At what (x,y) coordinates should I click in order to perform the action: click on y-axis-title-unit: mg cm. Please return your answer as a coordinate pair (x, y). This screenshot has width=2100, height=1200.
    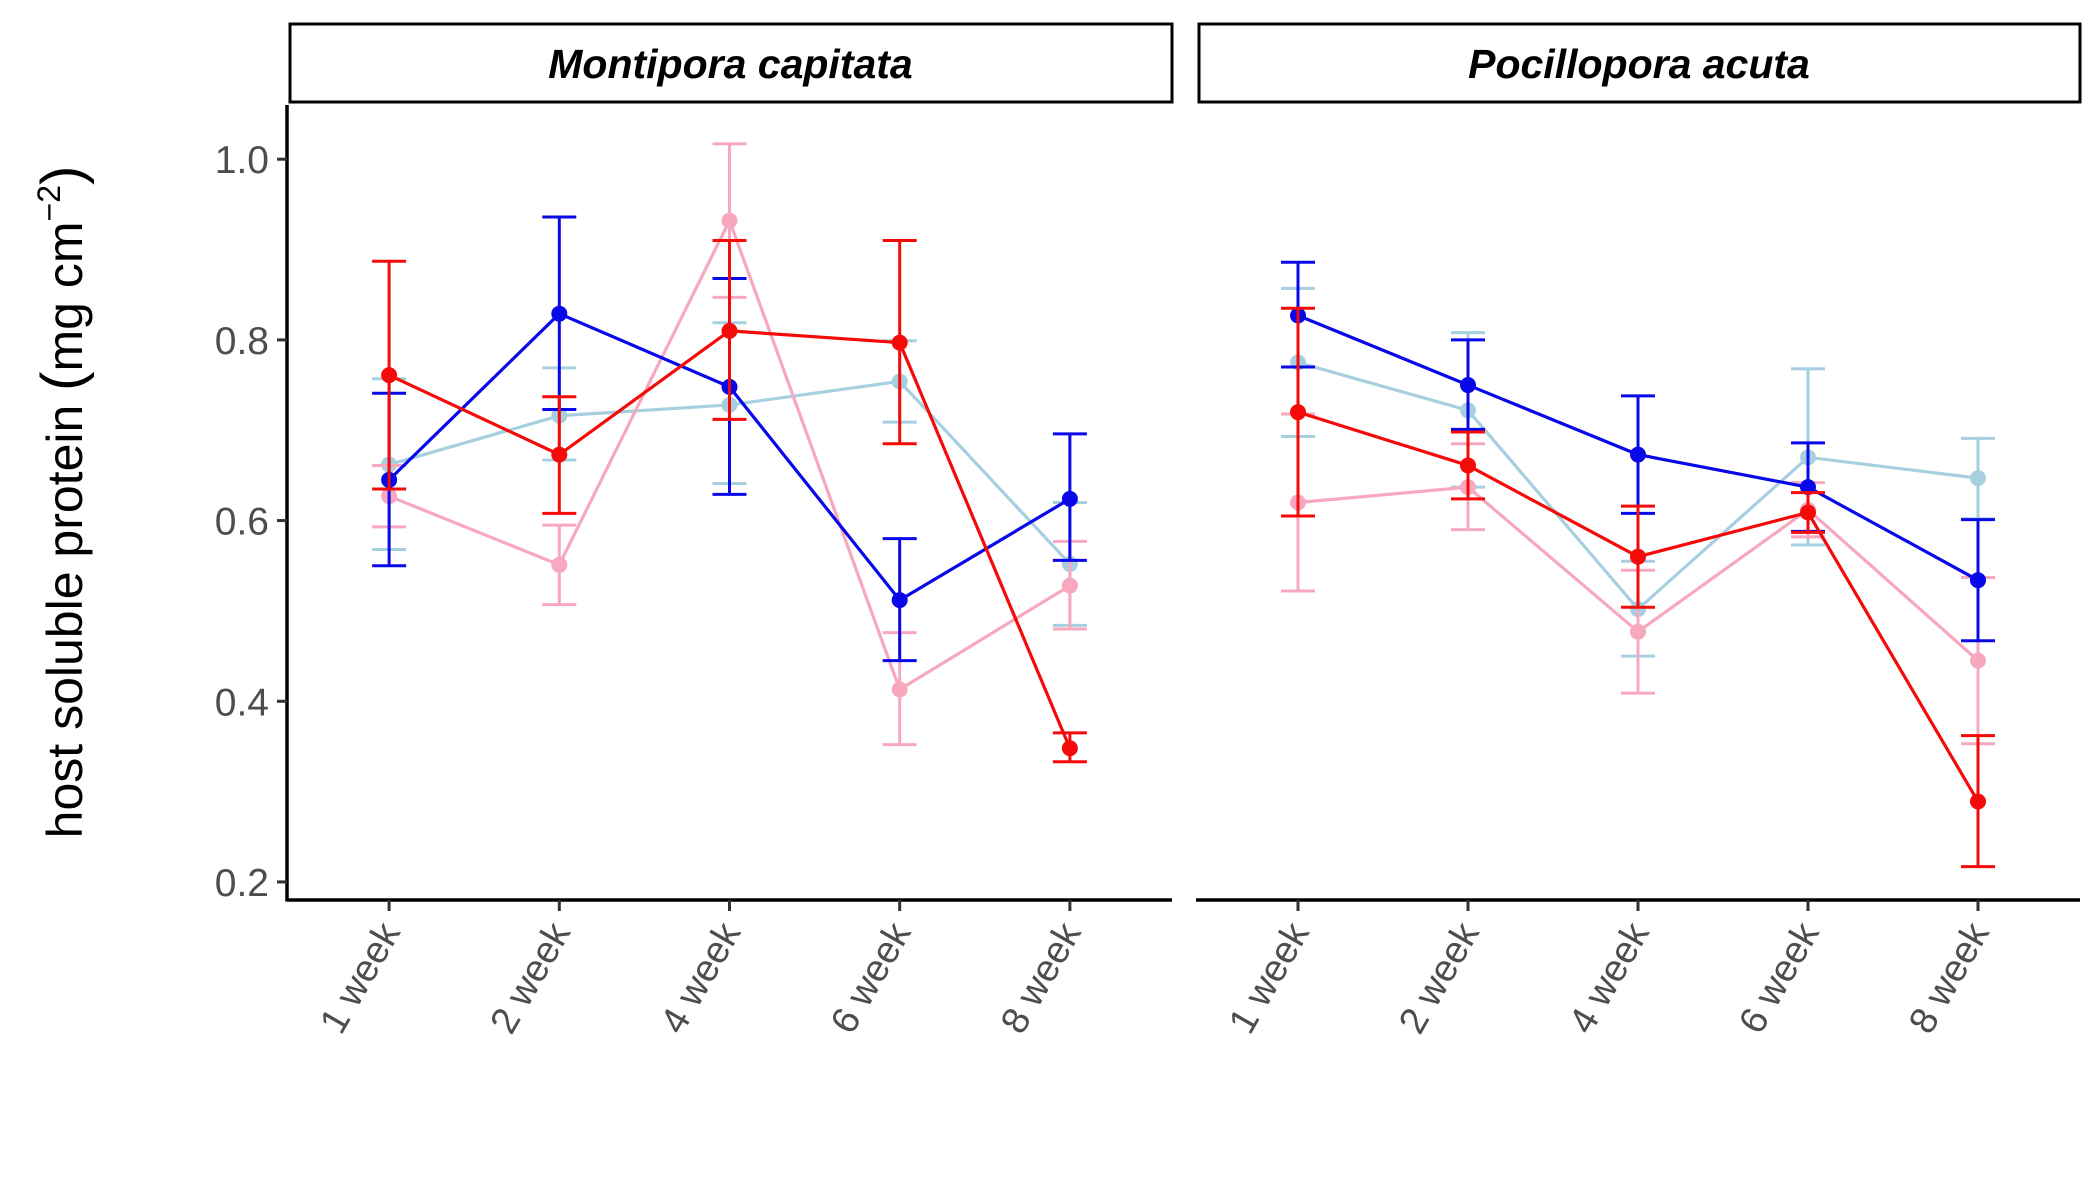
    Looking at the image, I should click on (65, 296).